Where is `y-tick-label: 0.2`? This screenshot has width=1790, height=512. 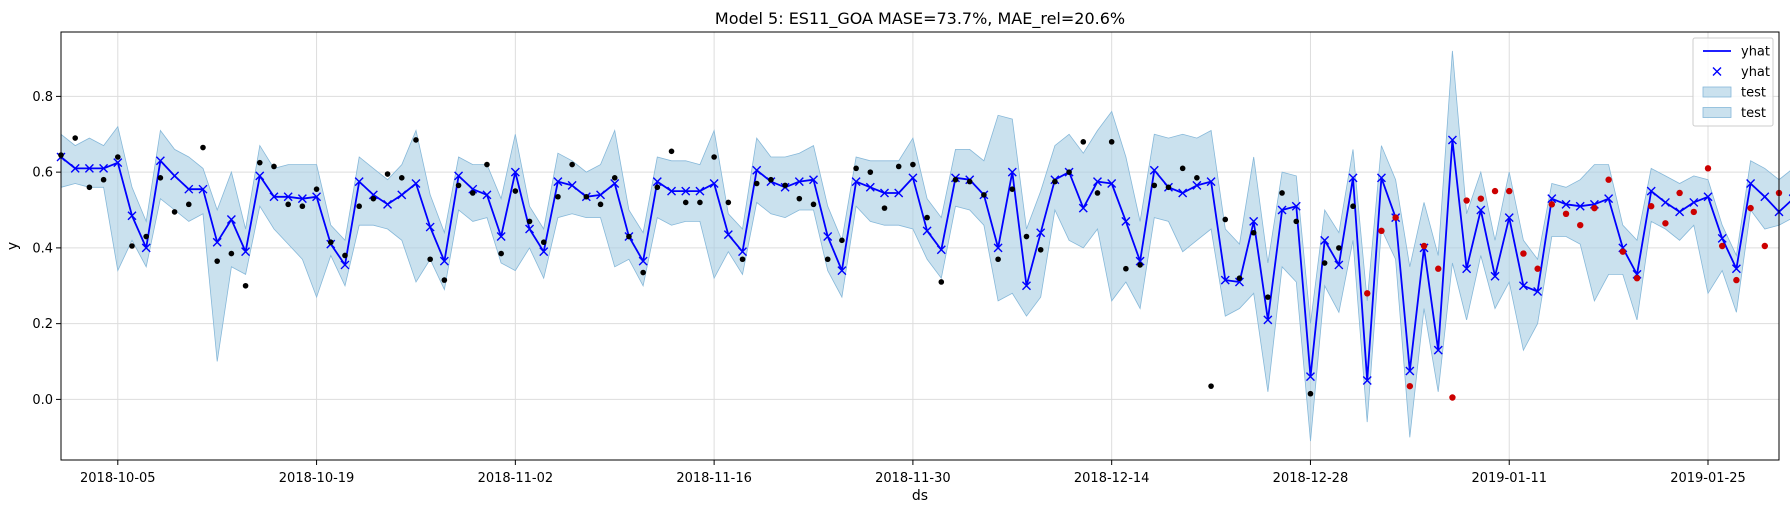
y-tick-label: 0.2 is located at coordinates (42, 324).